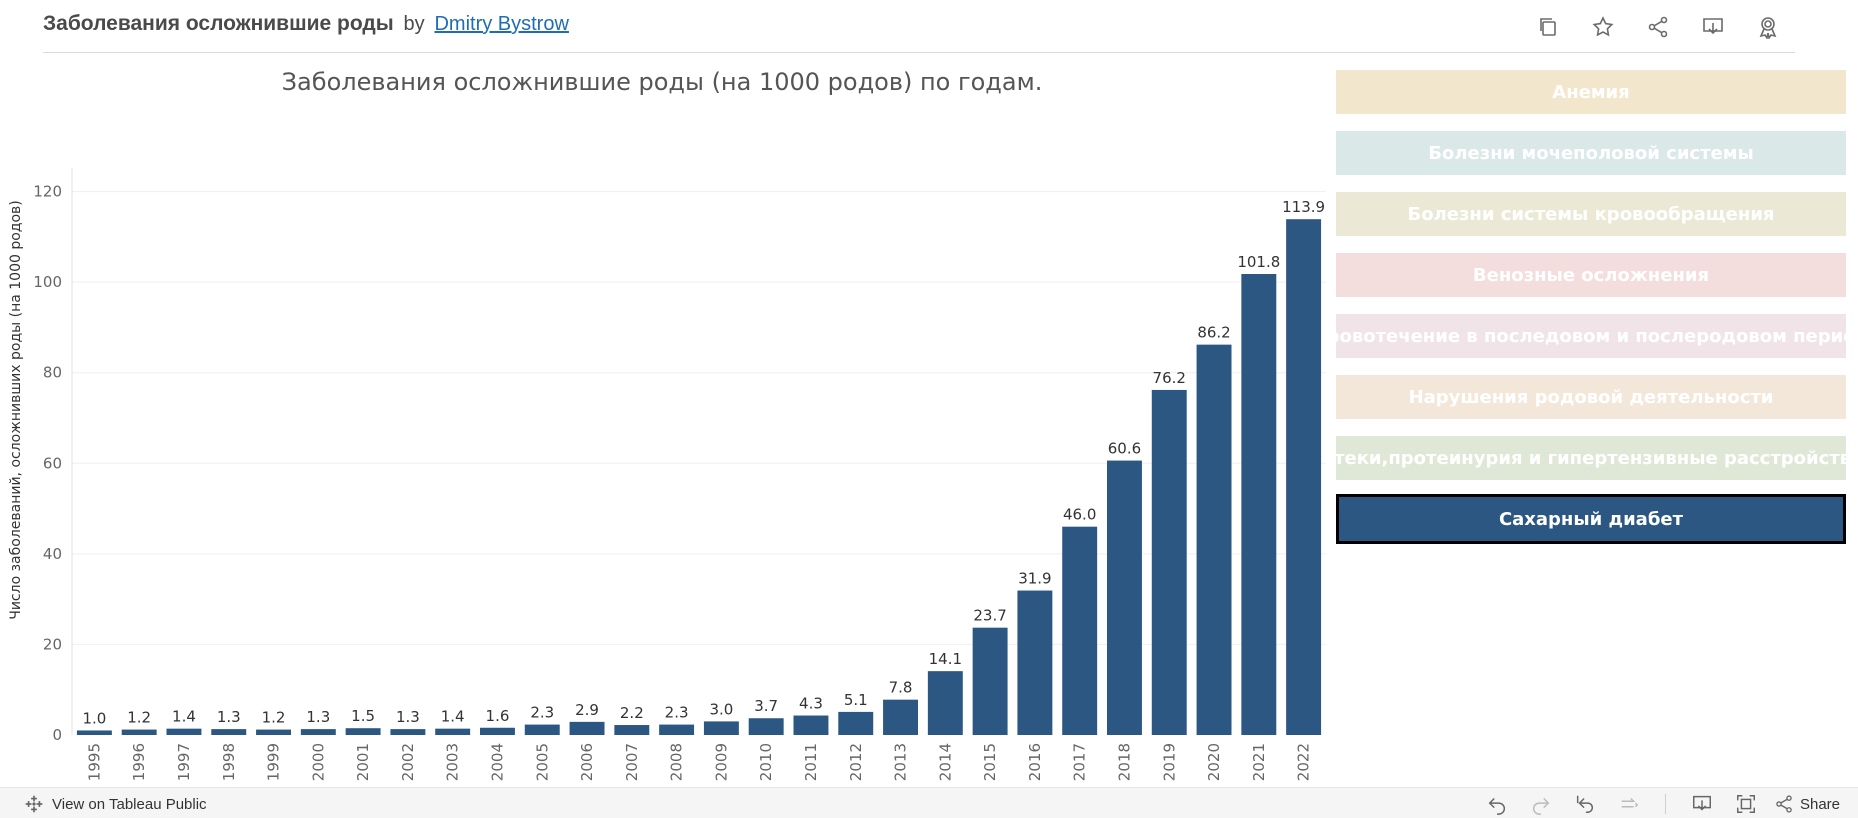 Image resolution: width=1858 pixels, height=818 pixels. I want to click on share-icon, so click(1657, 27).